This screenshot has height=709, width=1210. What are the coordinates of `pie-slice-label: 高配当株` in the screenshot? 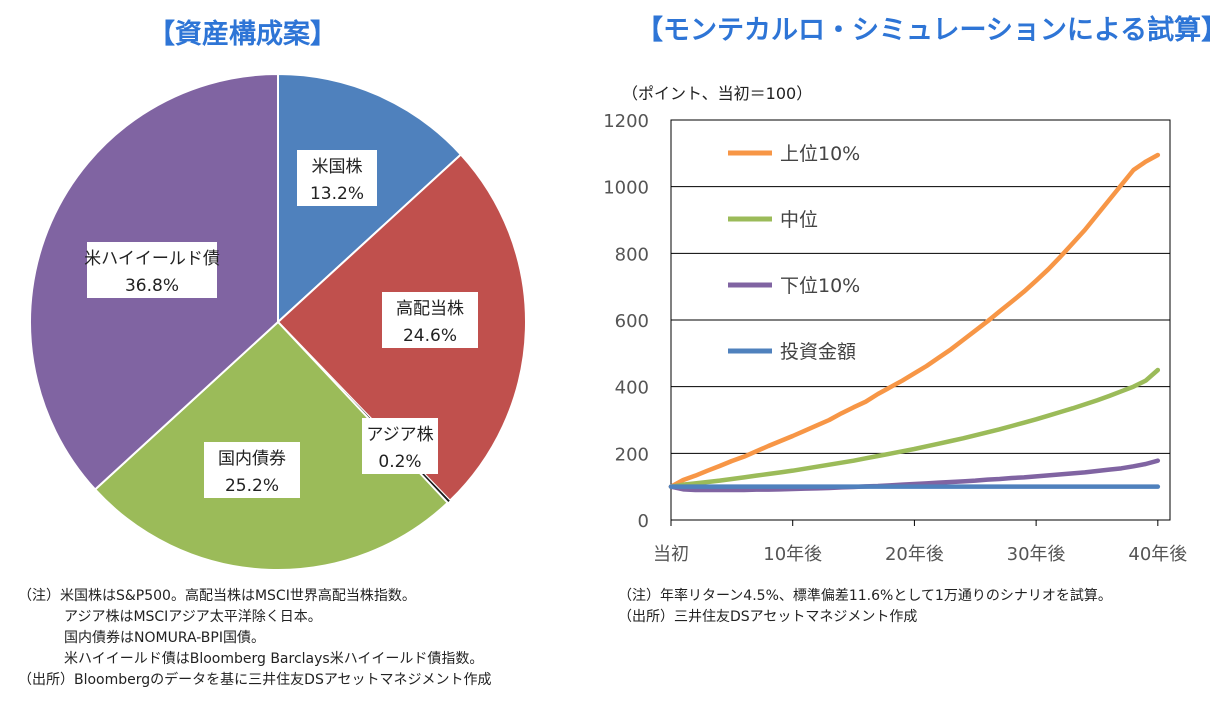 It's located at (430, 309).